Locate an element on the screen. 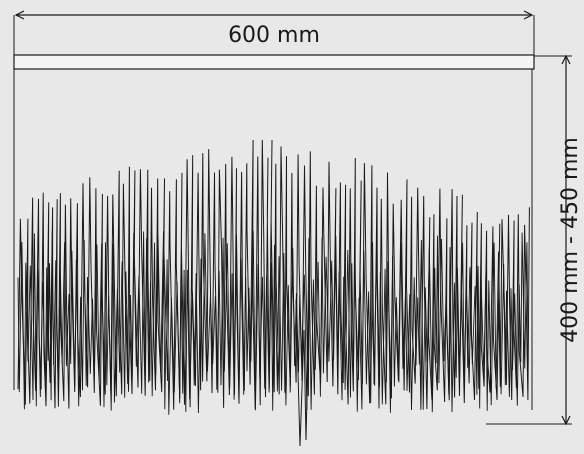  height-arrow-bottom is located at coordinates (566, 420).